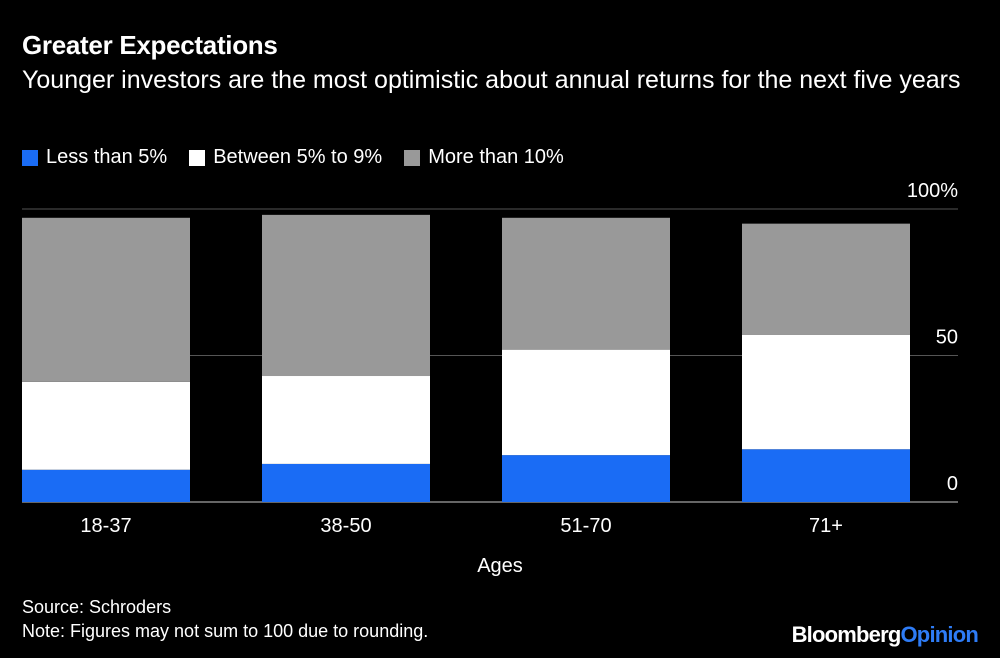 This screenshot has height=658, width=1000. Describe the element at coordinates (97, 607) in the screenshot. I see `source-text: Source: Schroders` at that location.